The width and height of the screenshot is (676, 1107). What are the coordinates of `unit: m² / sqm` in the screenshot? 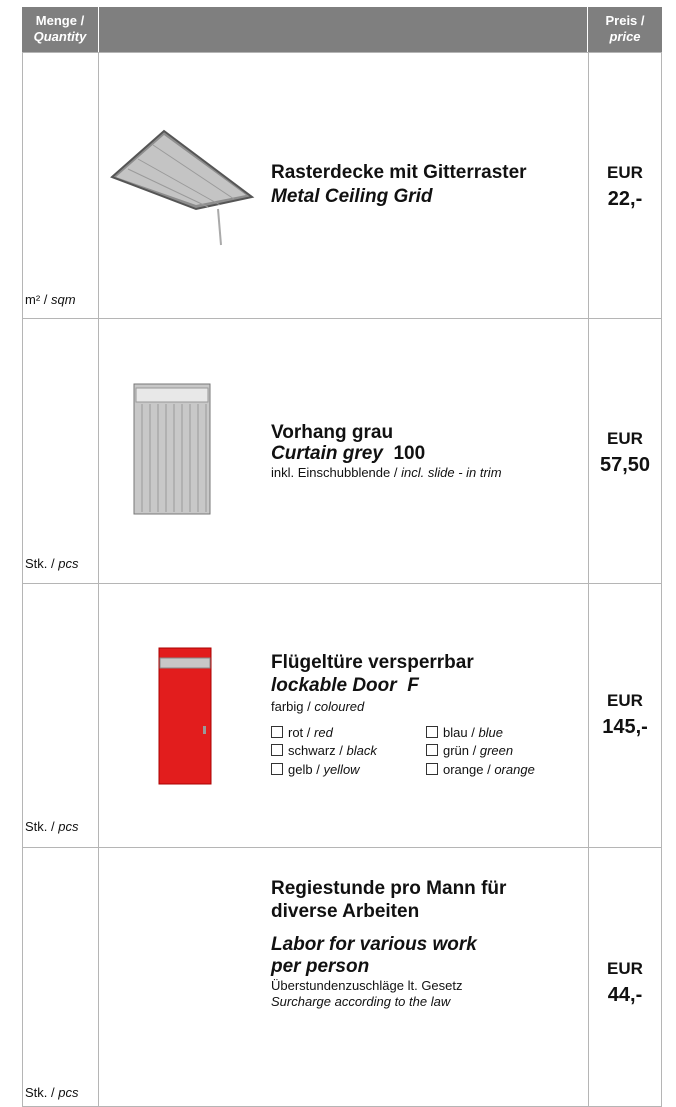 It's located at (50, 299).